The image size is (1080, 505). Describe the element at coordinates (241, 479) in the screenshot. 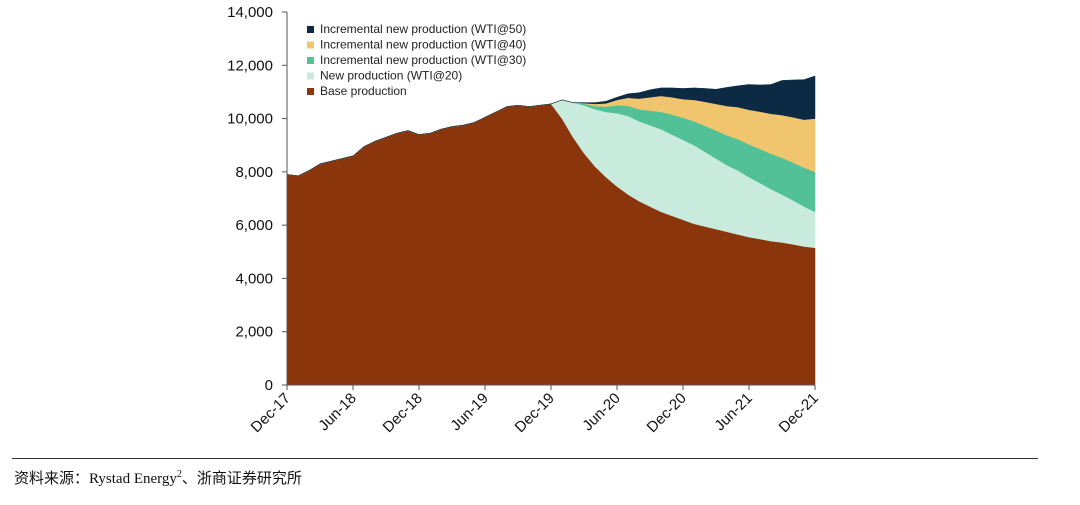

I see `source-suffix: 、浙商证券研究所` at that location.